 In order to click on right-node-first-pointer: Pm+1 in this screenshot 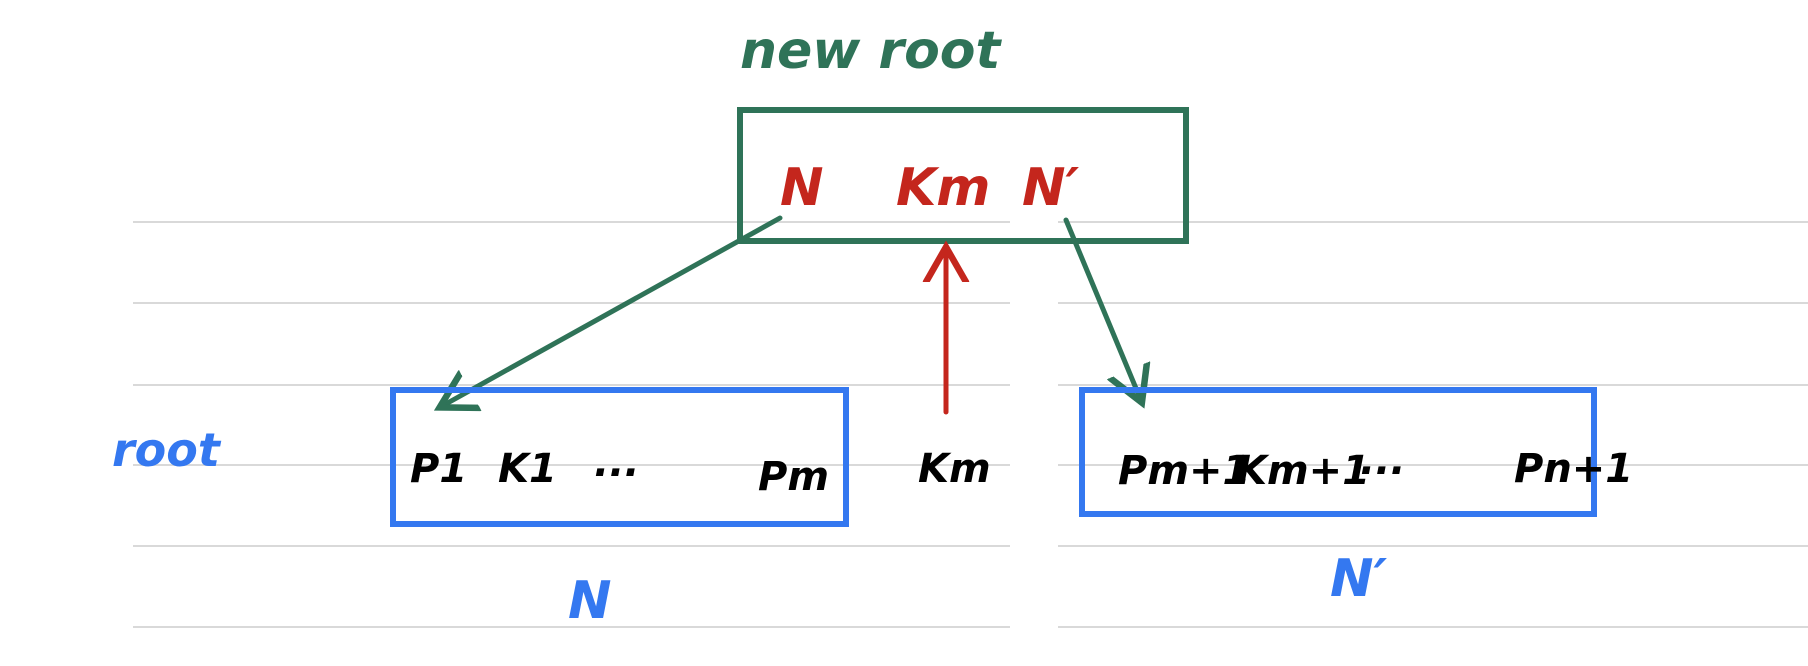, I will do `click(1184, 471)`.